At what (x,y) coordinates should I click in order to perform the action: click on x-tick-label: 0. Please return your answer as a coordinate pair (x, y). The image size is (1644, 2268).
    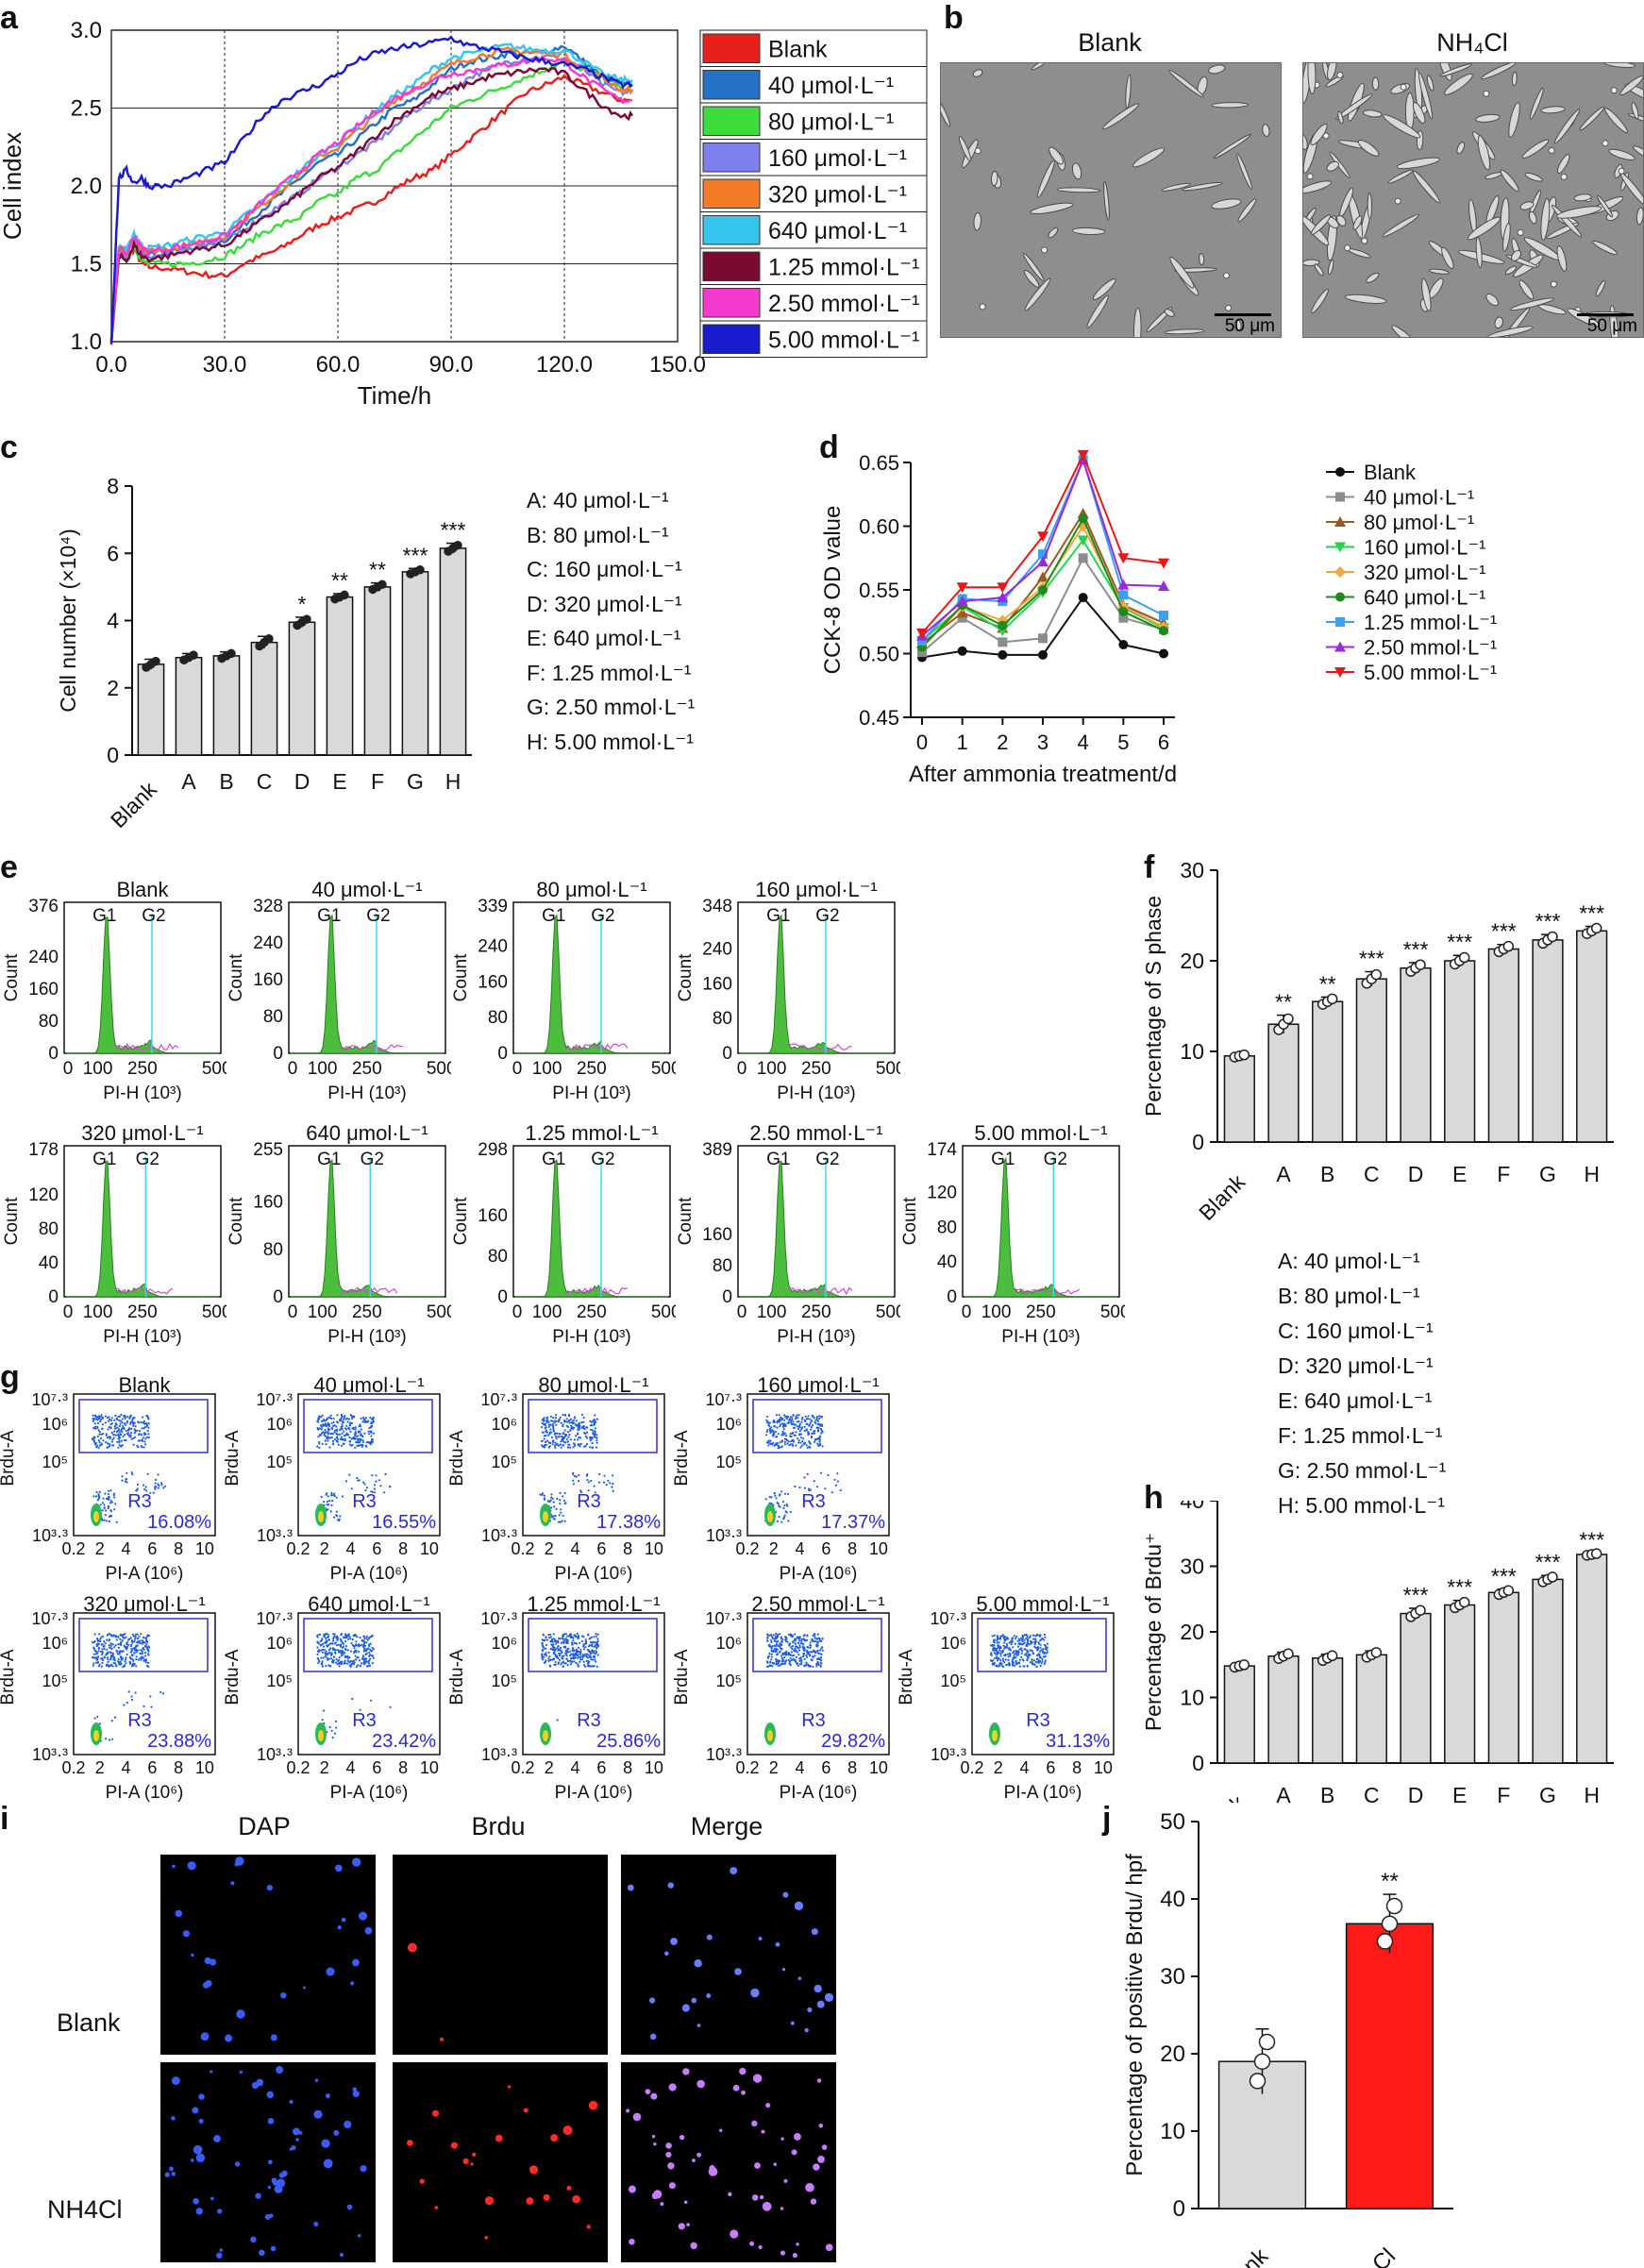
    Looking at the image, I should click on (517, 1069).